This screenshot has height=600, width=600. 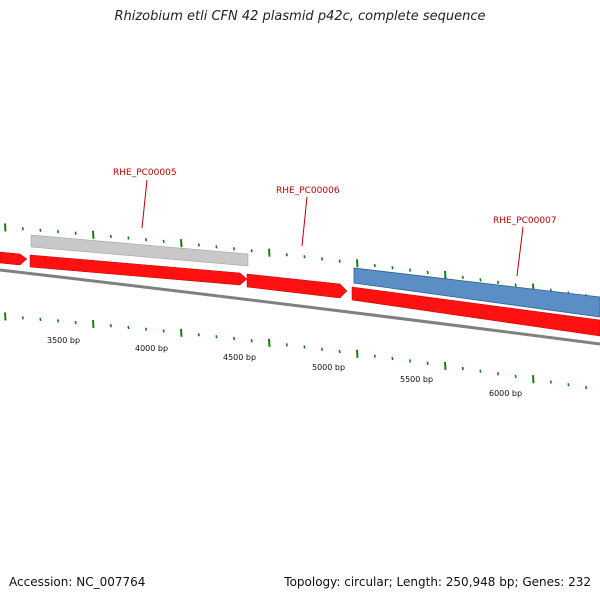 I want to click on gene-labels: RHE_PC00005 RHE_PC00006 RHE_PC00007, so click(x=335, y=222).